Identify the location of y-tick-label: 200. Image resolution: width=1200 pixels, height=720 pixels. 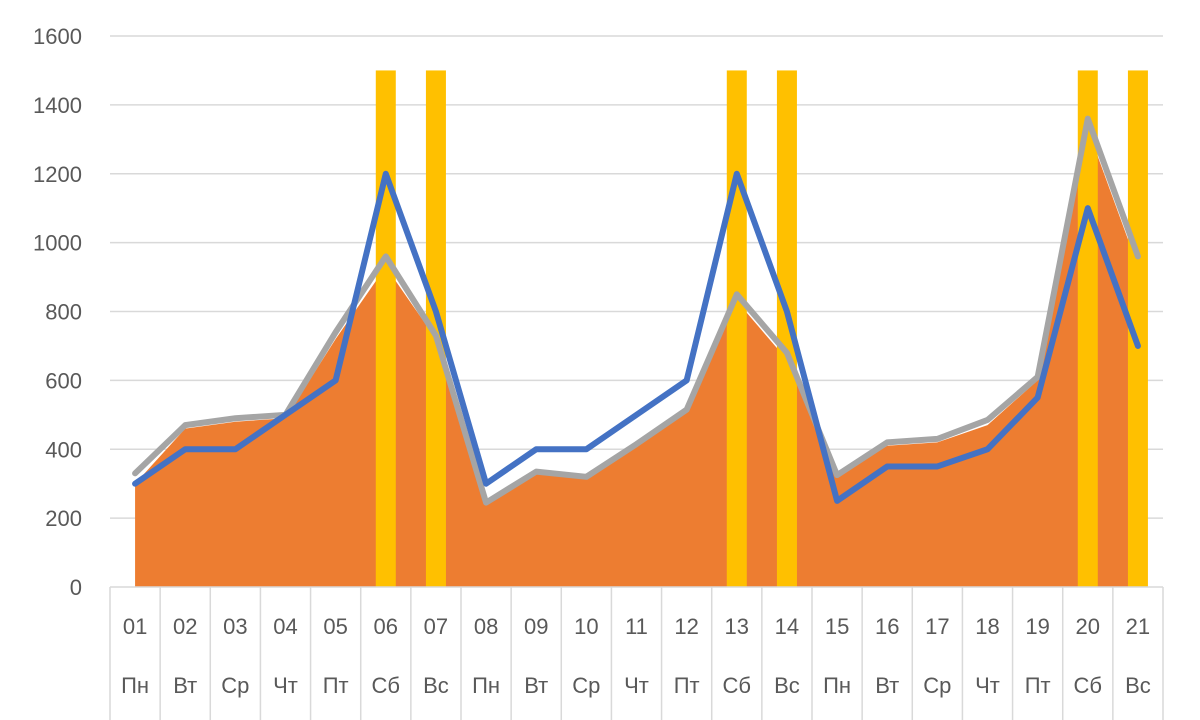
(63, 518).